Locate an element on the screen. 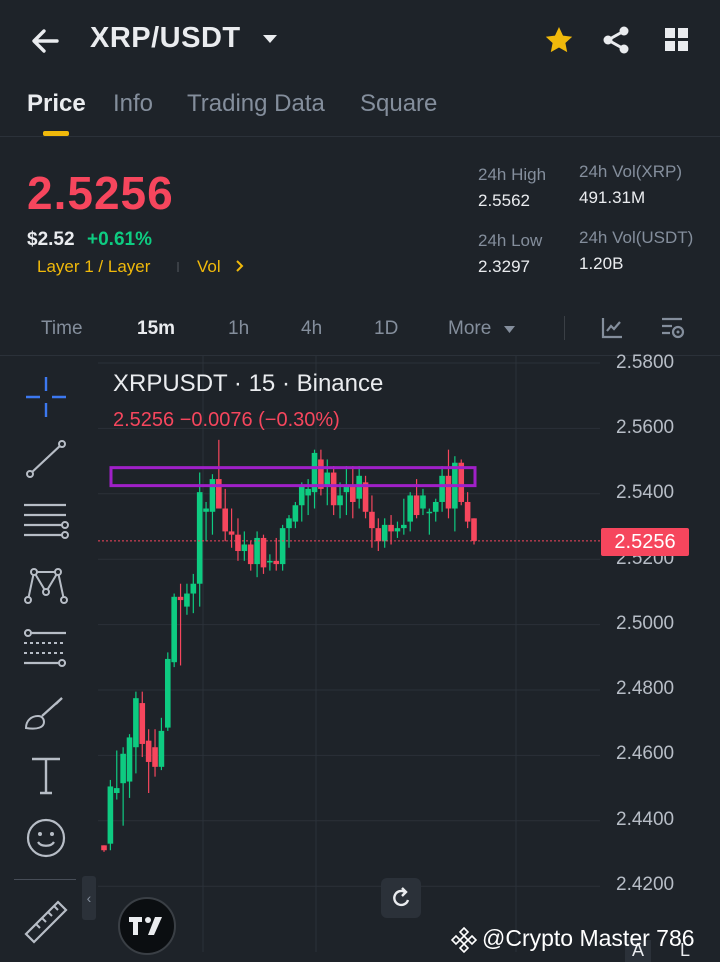 The image size is (720, 962). brush-tool is located at coordinates (46, 712).